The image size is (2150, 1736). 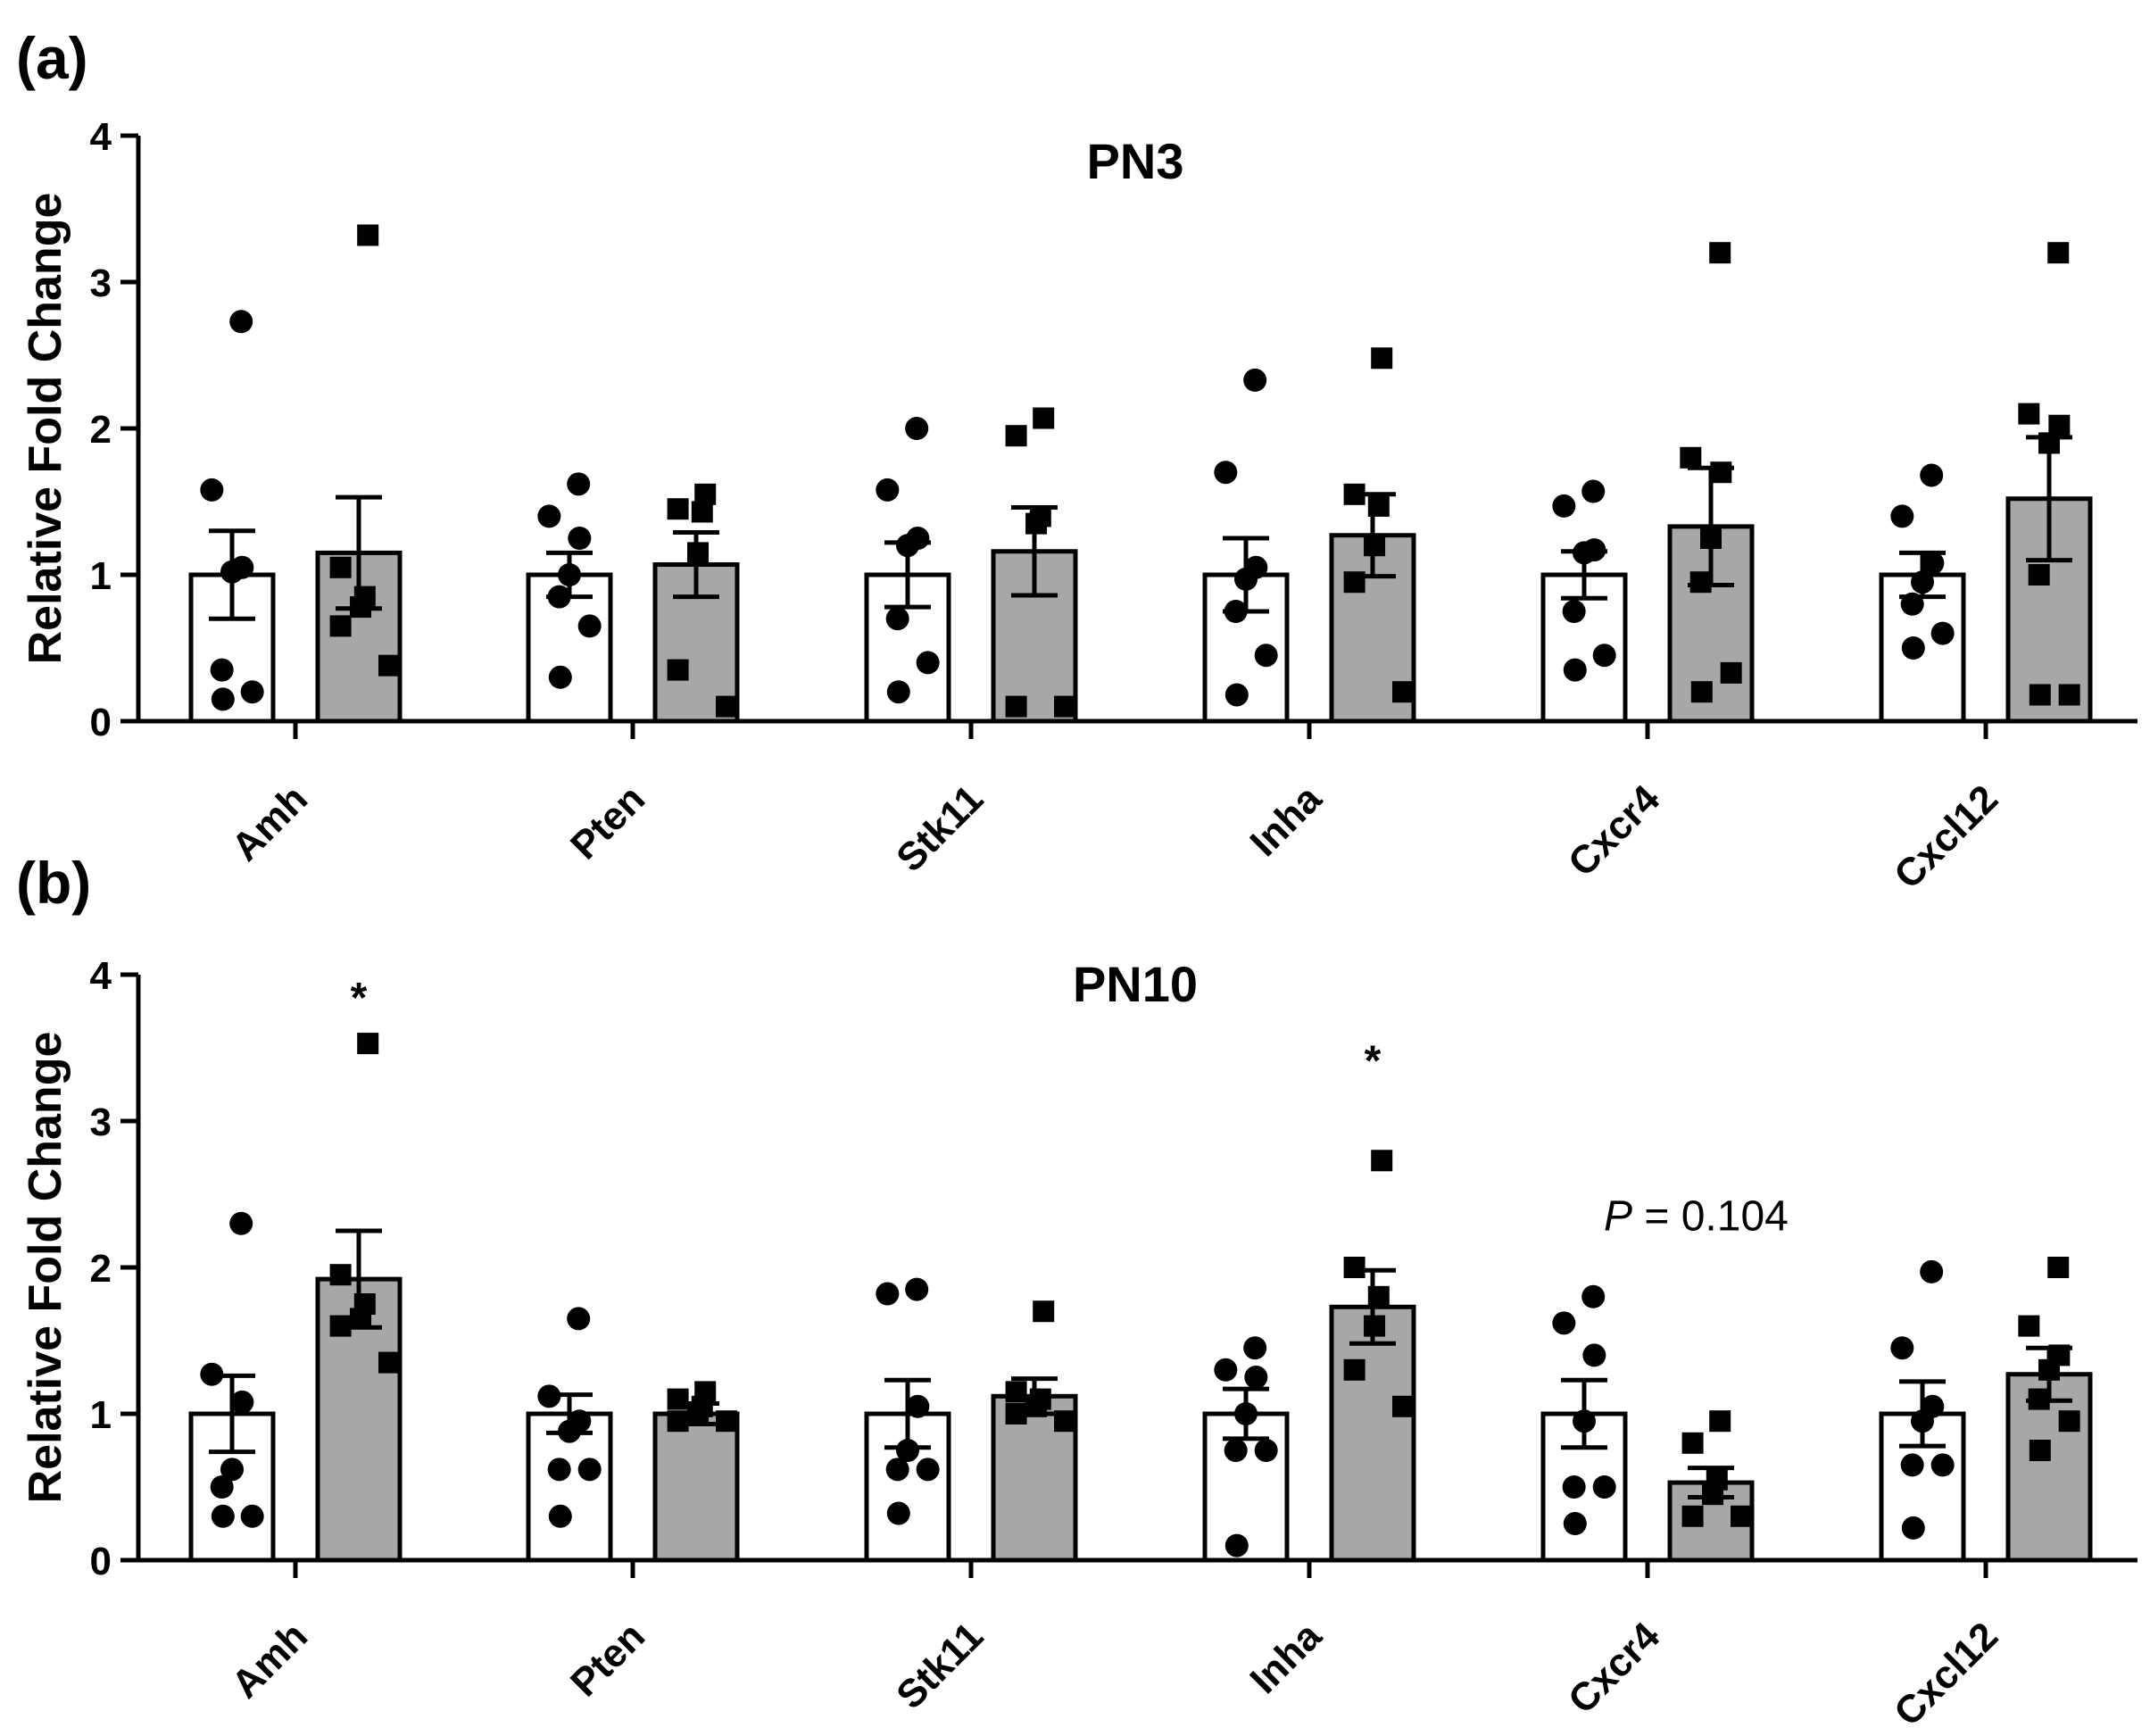 I want to click on x-tick-label: Cxcr4, so click(x=1615, y=1668).